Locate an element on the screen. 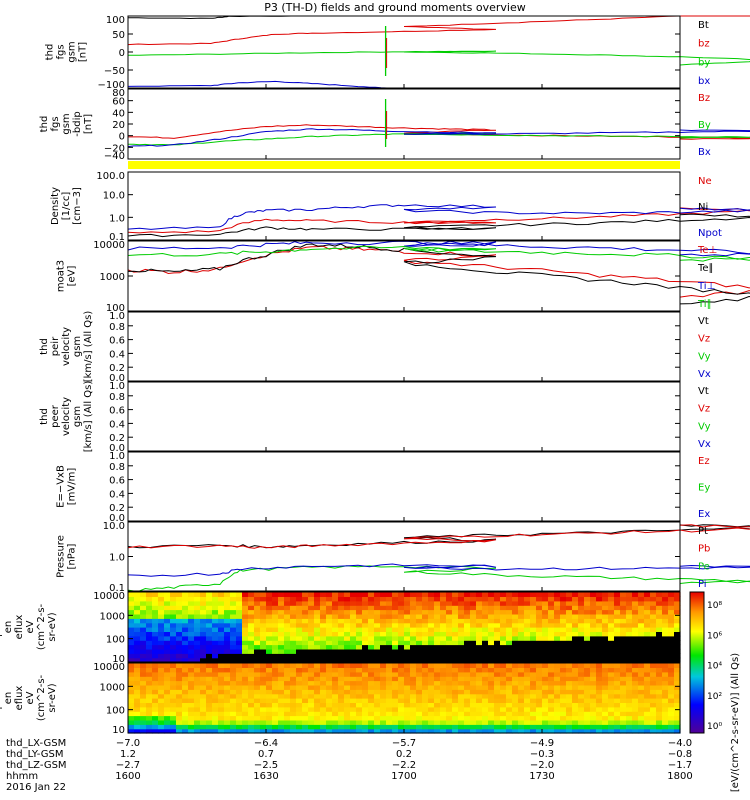  x-tick-label: 0.2 is located at coordinates (404, 754).